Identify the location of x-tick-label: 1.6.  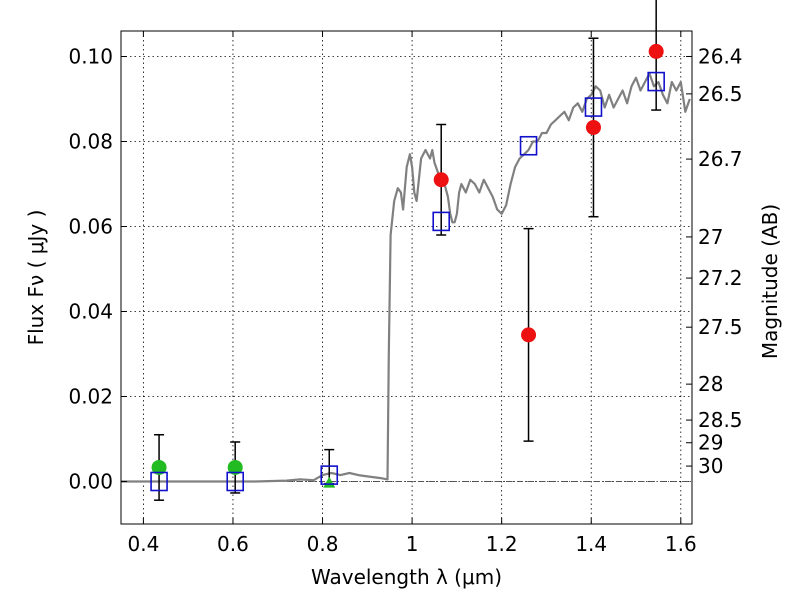
(681, 544).